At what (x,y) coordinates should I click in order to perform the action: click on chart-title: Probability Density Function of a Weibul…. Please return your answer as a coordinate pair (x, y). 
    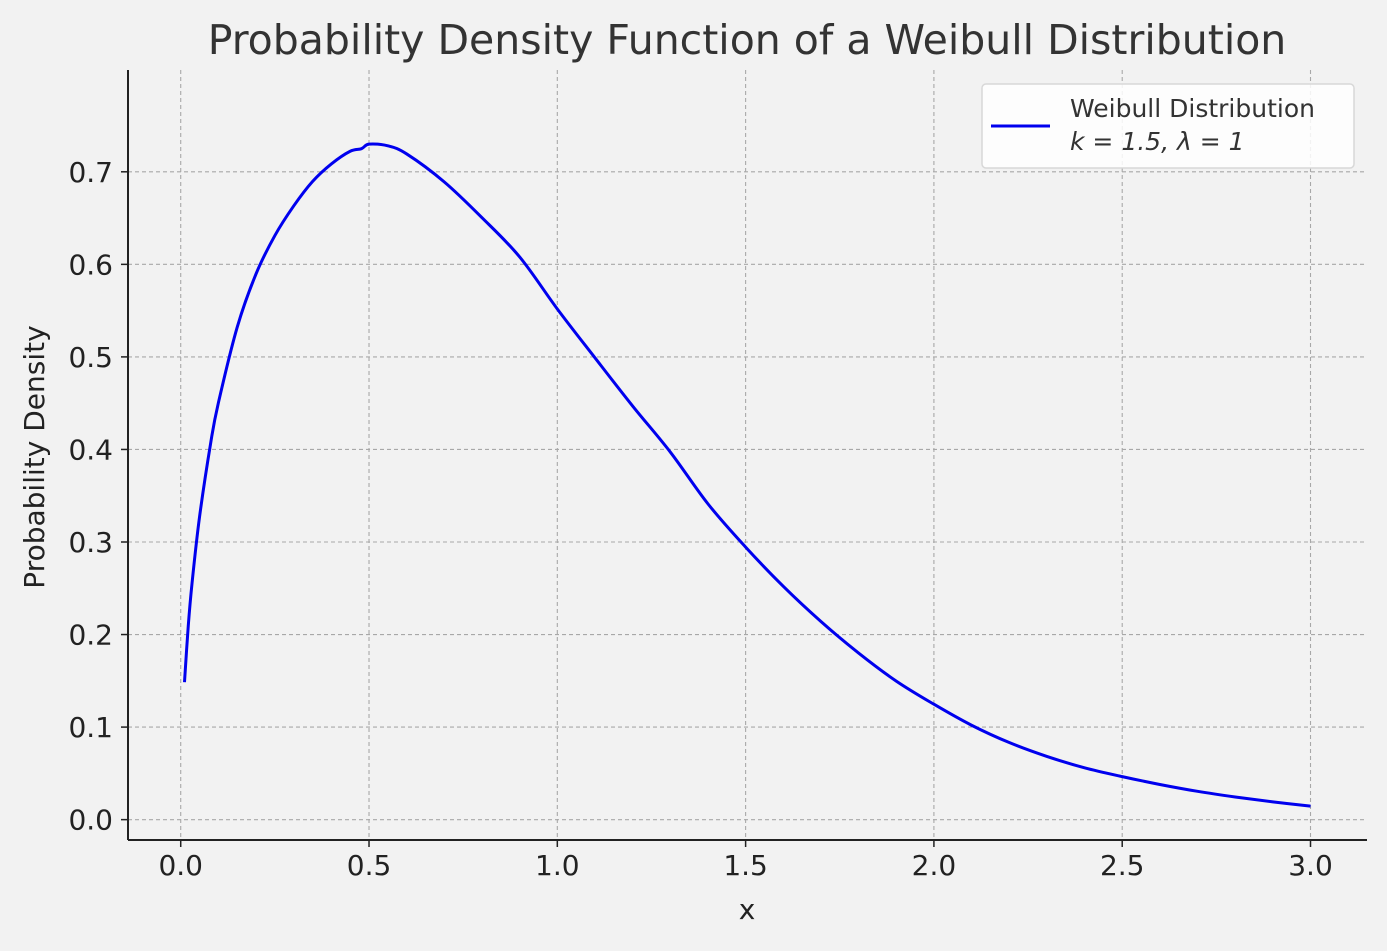
    Looking at the image, I should click on (747, 40).